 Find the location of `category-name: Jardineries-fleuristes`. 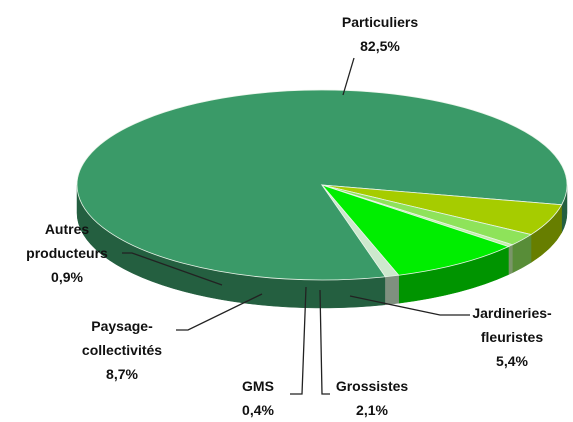

category-name: Jardineries-fleuristes is located at coordinates (512, 325).